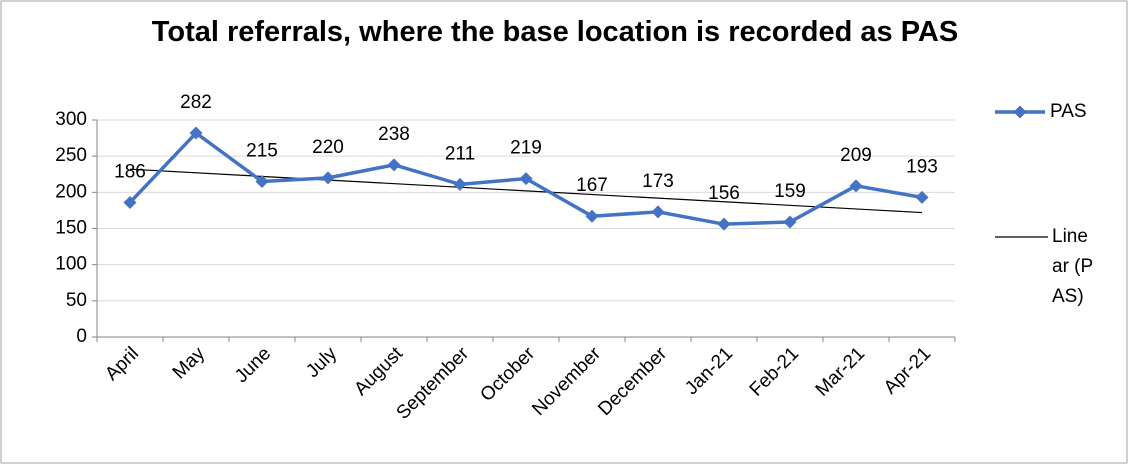 The width and height of the screenshot is (1130, 466). Describe the element at coordinates (922, 166) in the screenshot. I see `data-label: 193` at that location.